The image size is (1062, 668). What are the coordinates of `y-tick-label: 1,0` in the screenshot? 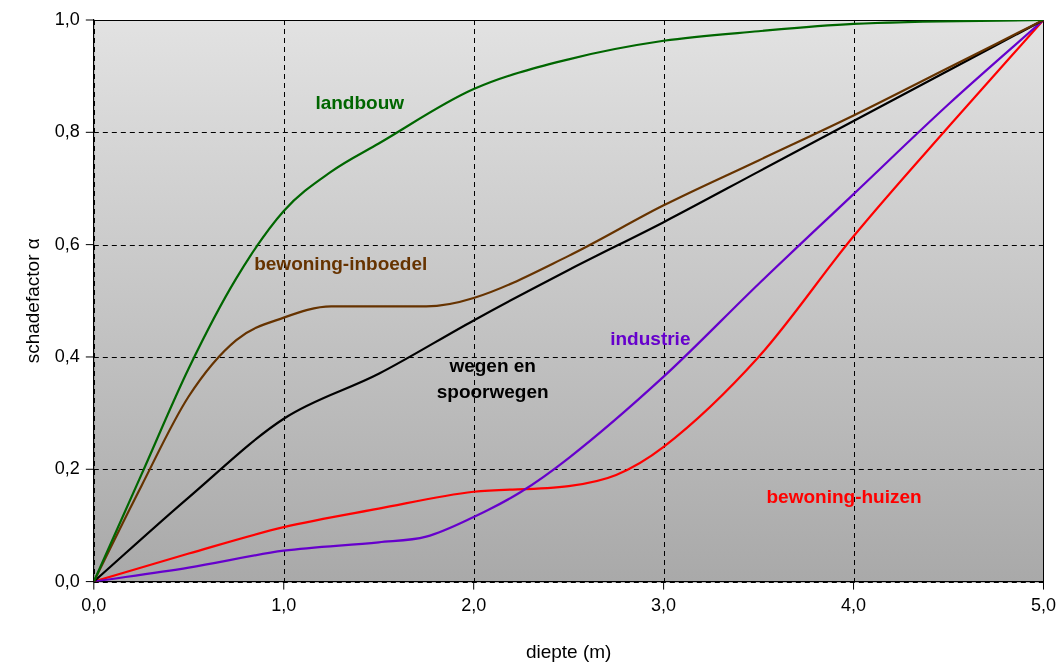 It's located at (67, 18).